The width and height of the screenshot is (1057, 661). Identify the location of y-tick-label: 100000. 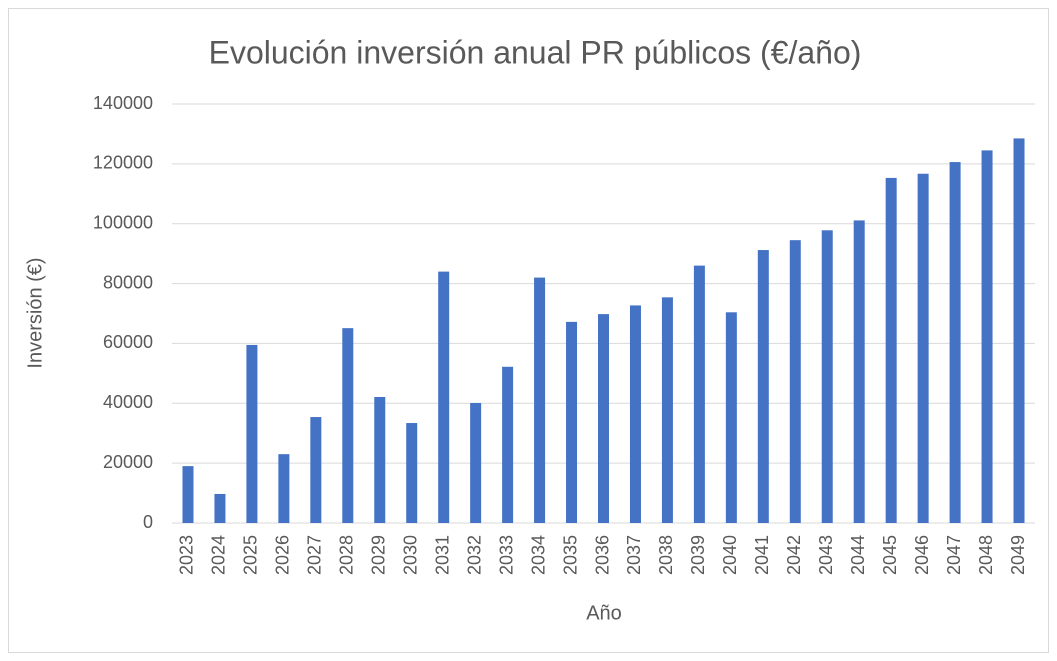
(123, 222).